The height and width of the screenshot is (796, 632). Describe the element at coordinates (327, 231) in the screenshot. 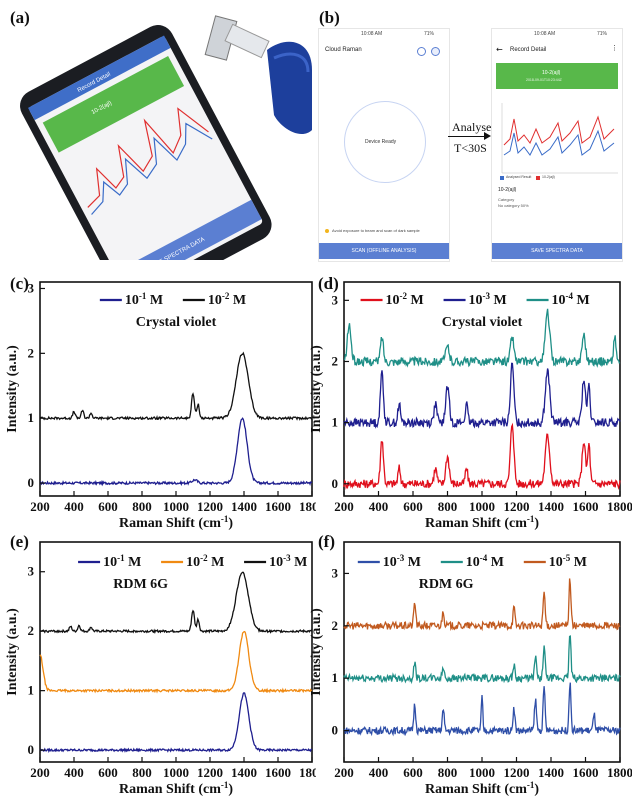

I see `warning-dot-icon` at that location.